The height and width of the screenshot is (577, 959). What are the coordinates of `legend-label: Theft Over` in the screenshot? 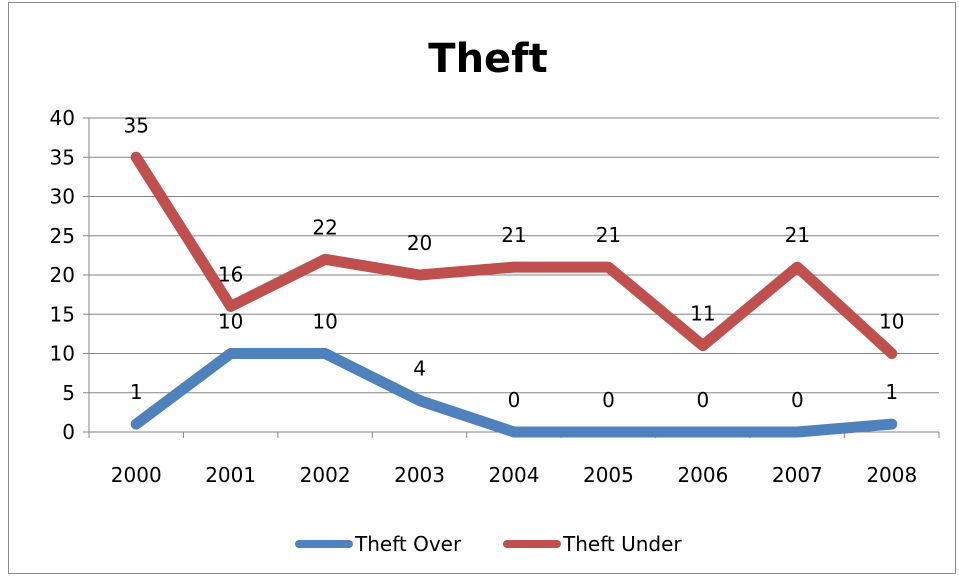 It's located at (408, 544).